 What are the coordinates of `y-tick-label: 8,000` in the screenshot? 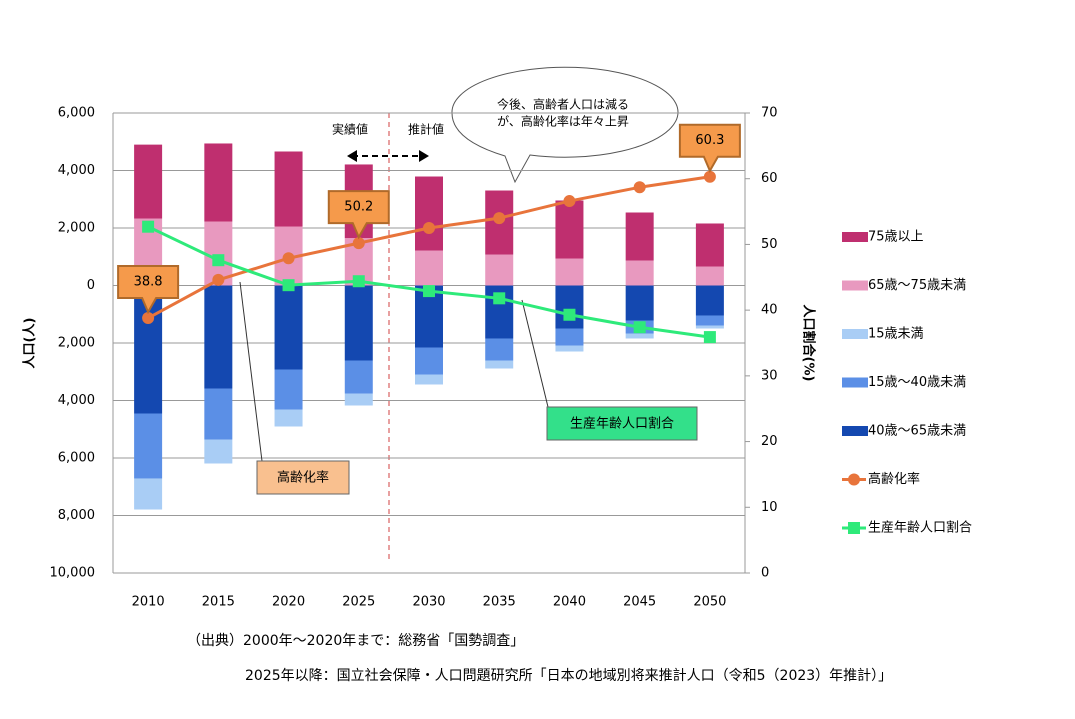 It's located at (76, 515).